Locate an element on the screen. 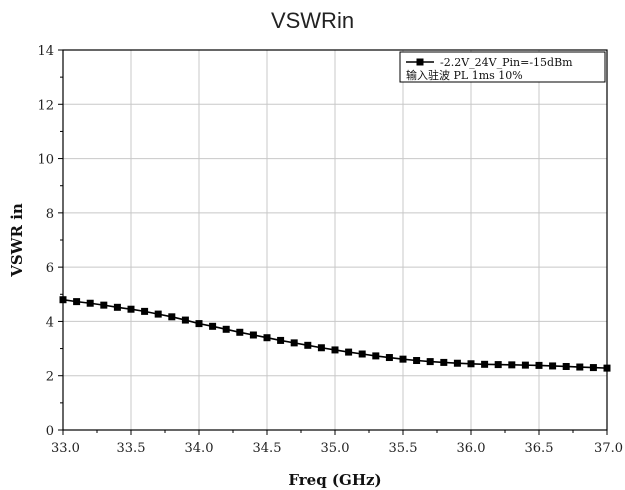  x-tick-label: 35.0 is located at coordinates (335, 448).